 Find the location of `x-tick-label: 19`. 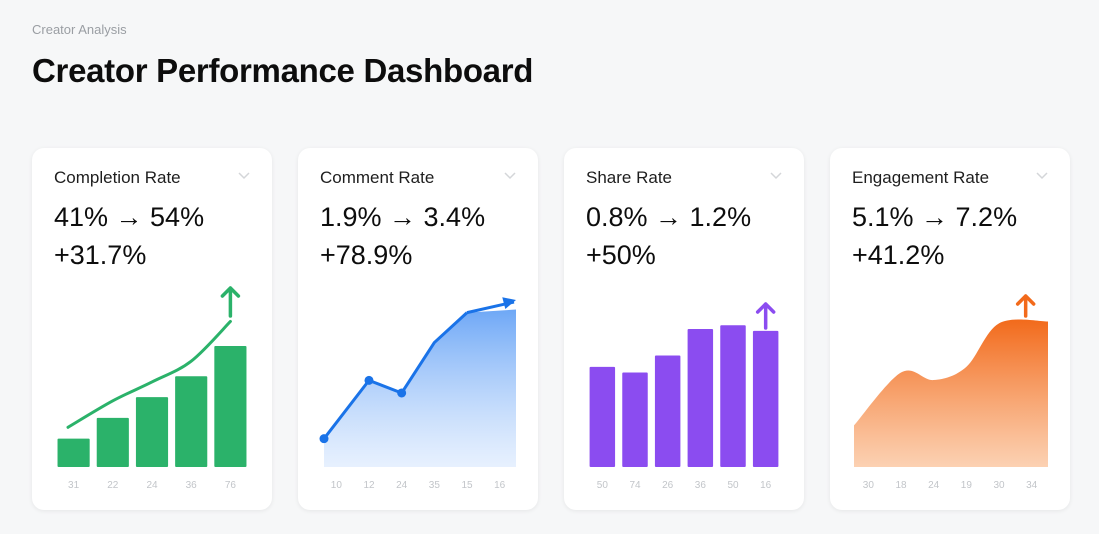

x-tick-label: 19 is located at coordinates (967, 485).